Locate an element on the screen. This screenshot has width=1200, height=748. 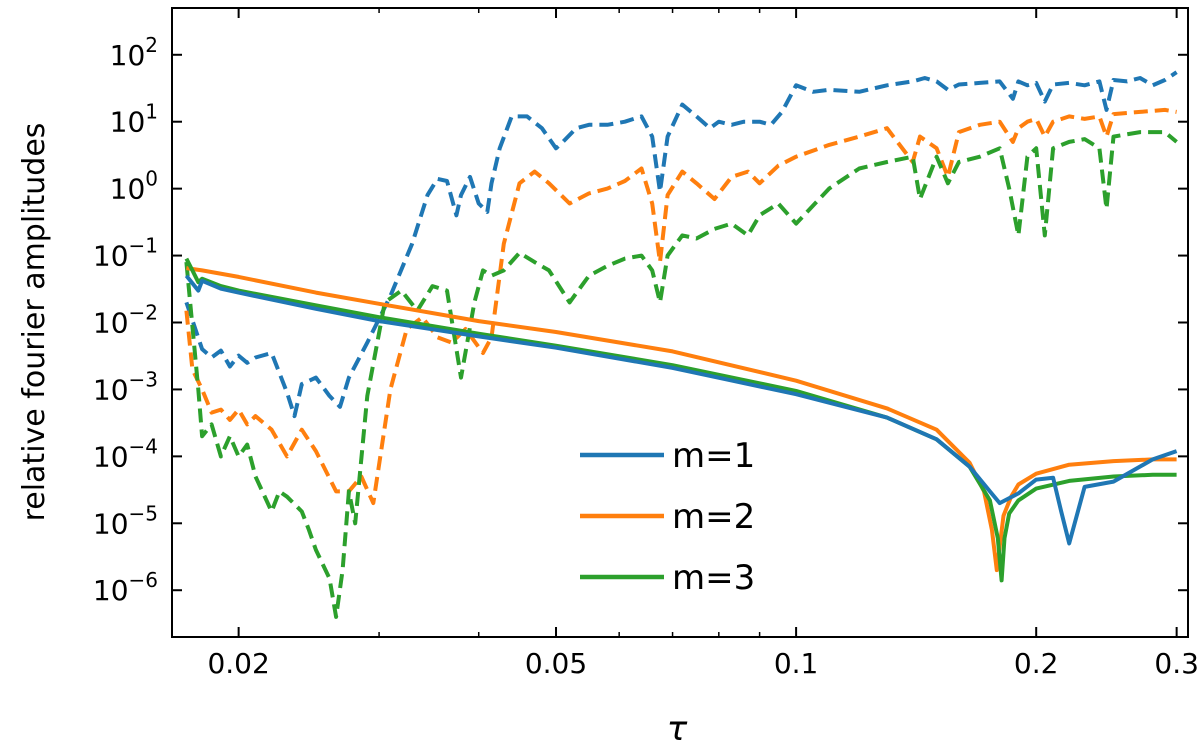
x-tick-label: 0.2 is located at coordinates (1036, 663).